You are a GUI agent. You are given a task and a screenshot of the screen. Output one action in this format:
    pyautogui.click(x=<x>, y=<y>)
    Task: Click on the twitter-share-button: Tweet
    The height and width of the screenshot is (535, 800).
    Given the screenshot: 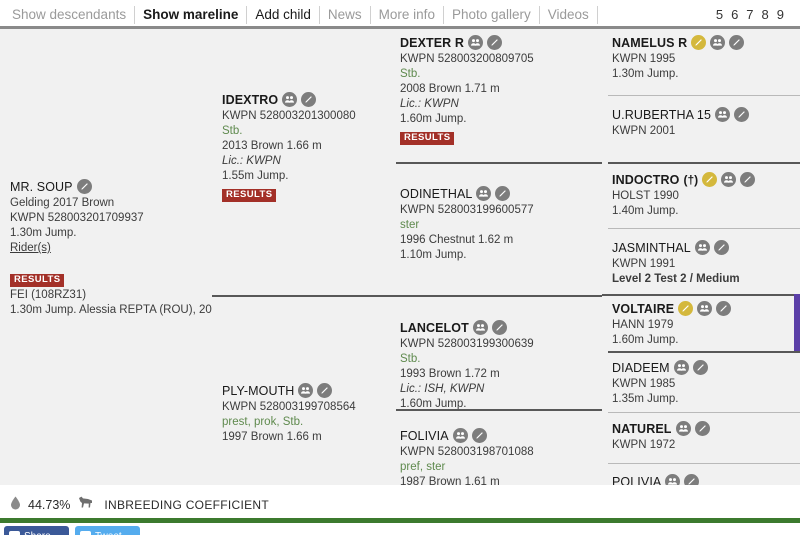 What is the action you would take?
    pyautogui.click(x=107, y=530)
    